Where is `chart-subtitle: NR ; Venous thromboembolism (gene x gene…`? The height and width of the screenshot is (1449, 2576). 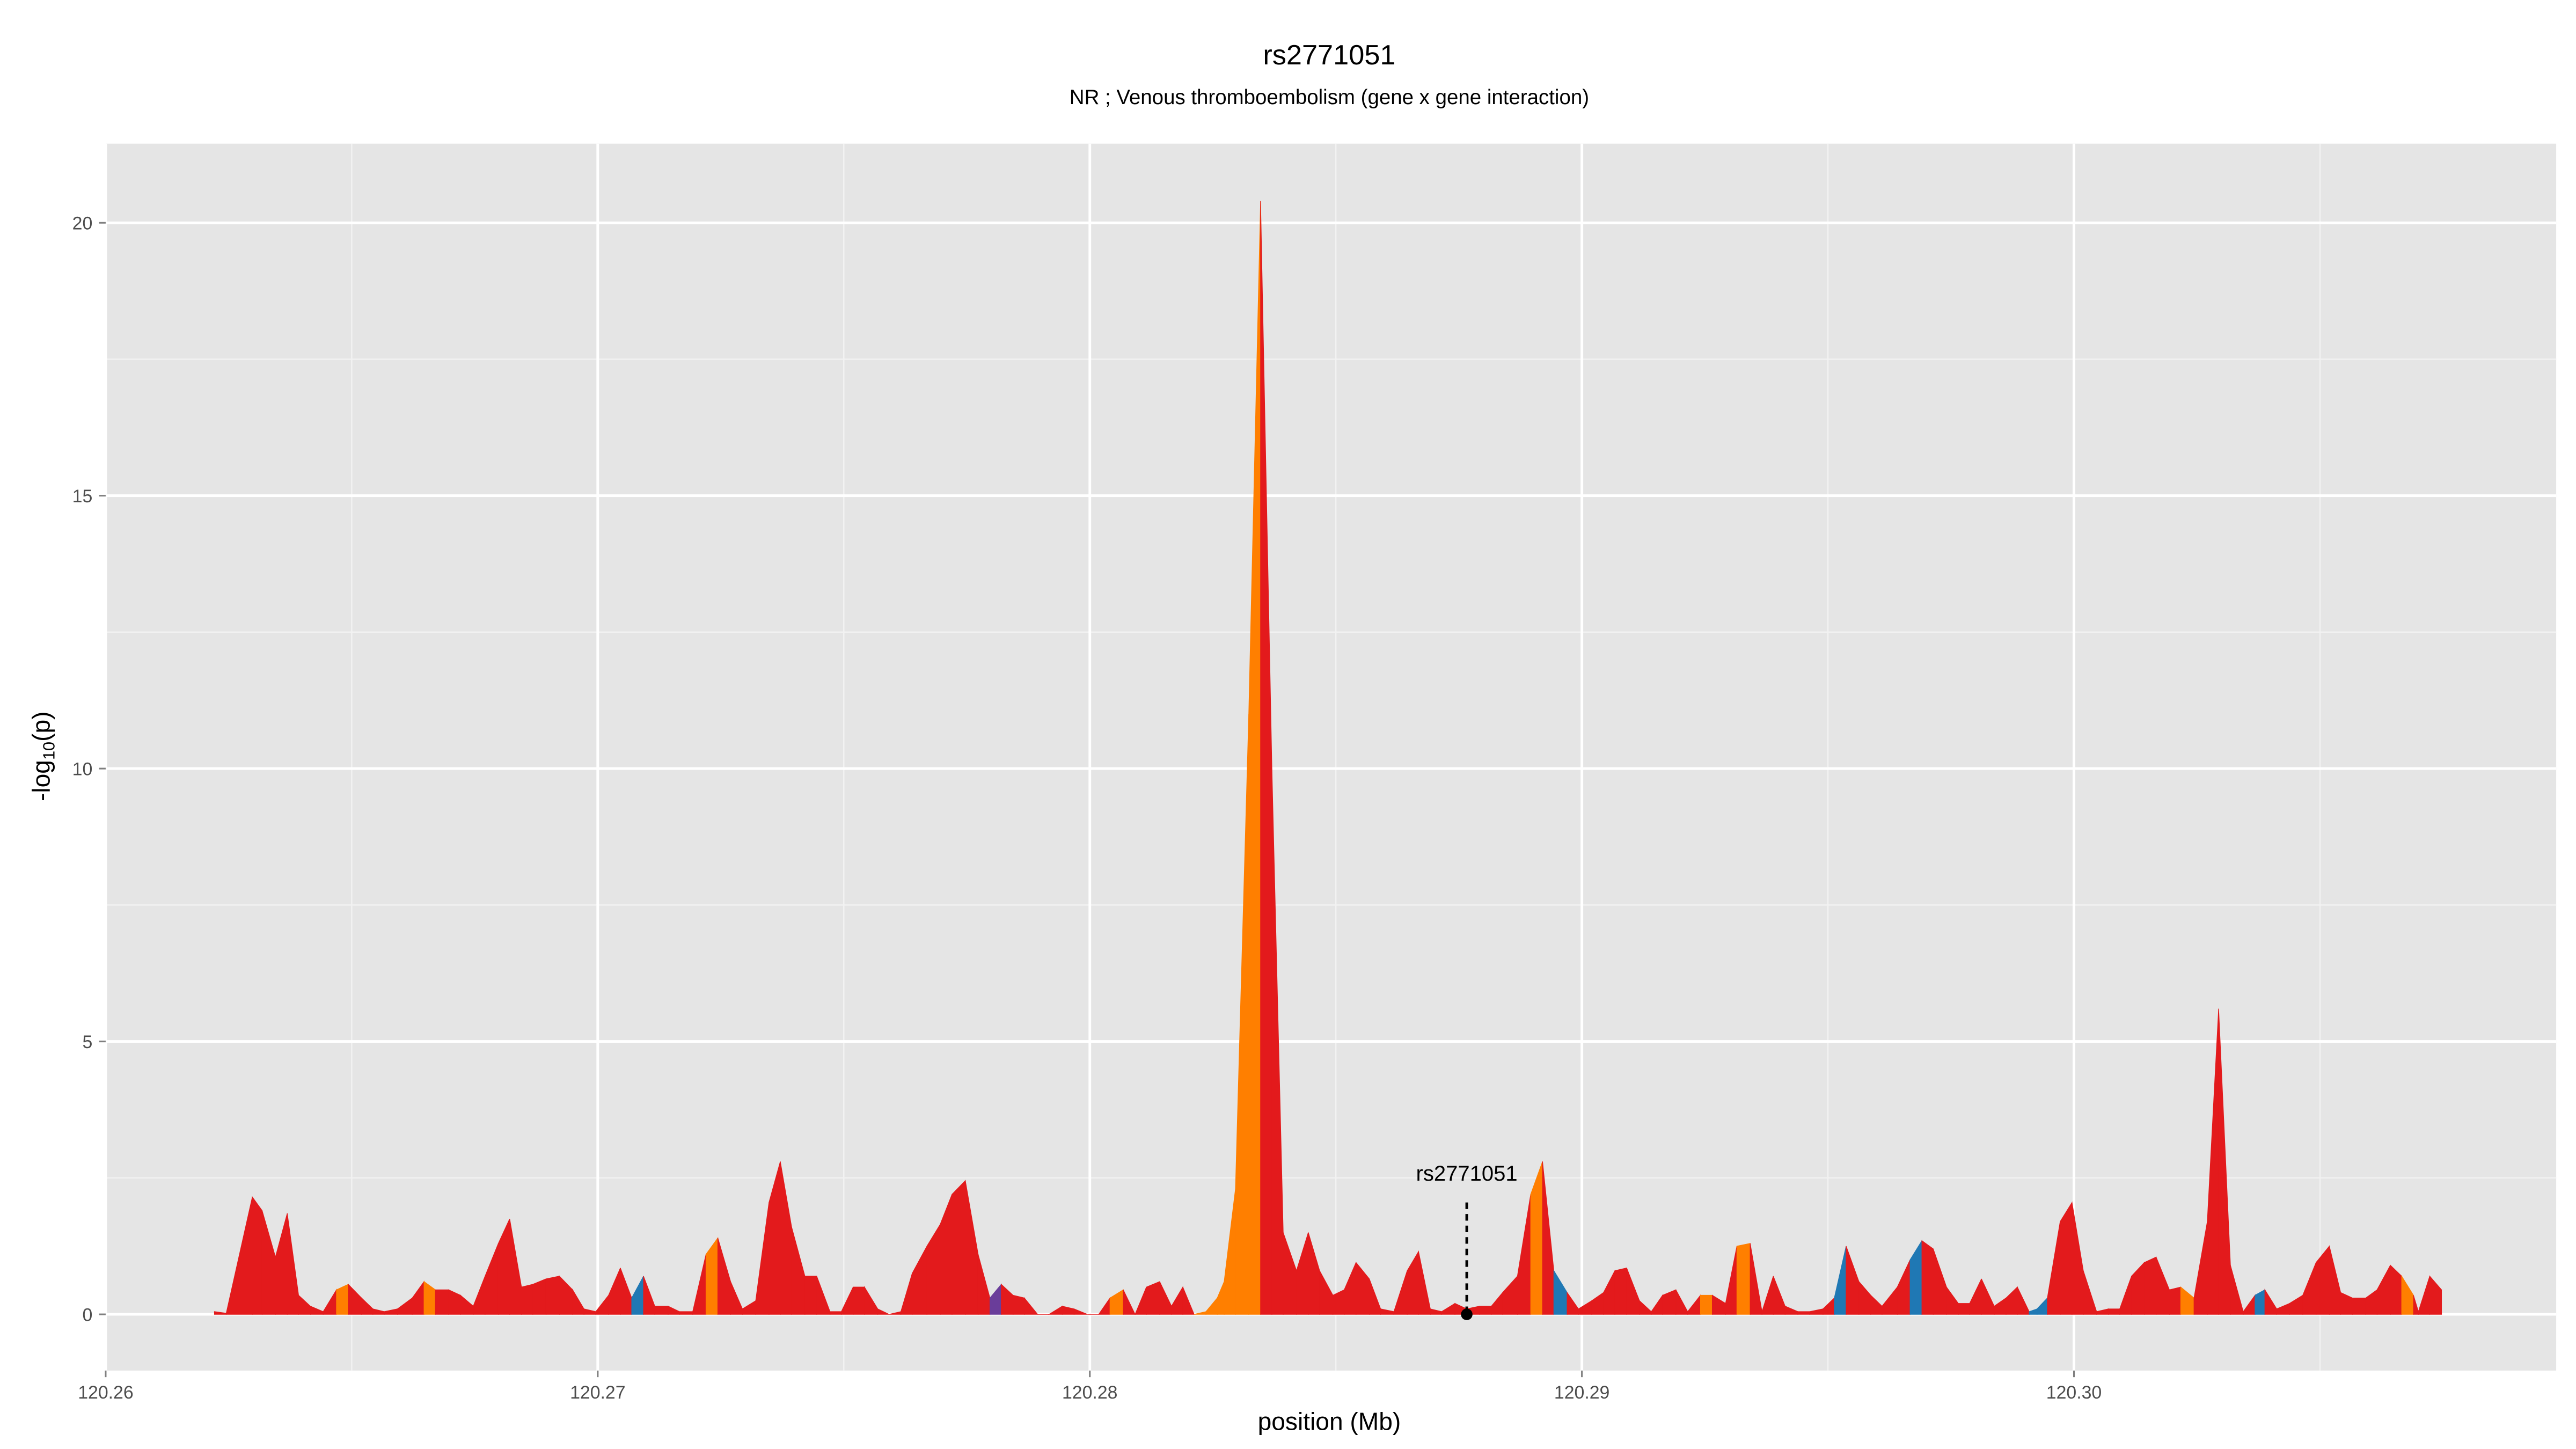 chart-subtitle: NR ; Venous thromboembolism (gene x gene… is located at coordinates (1329, 97).